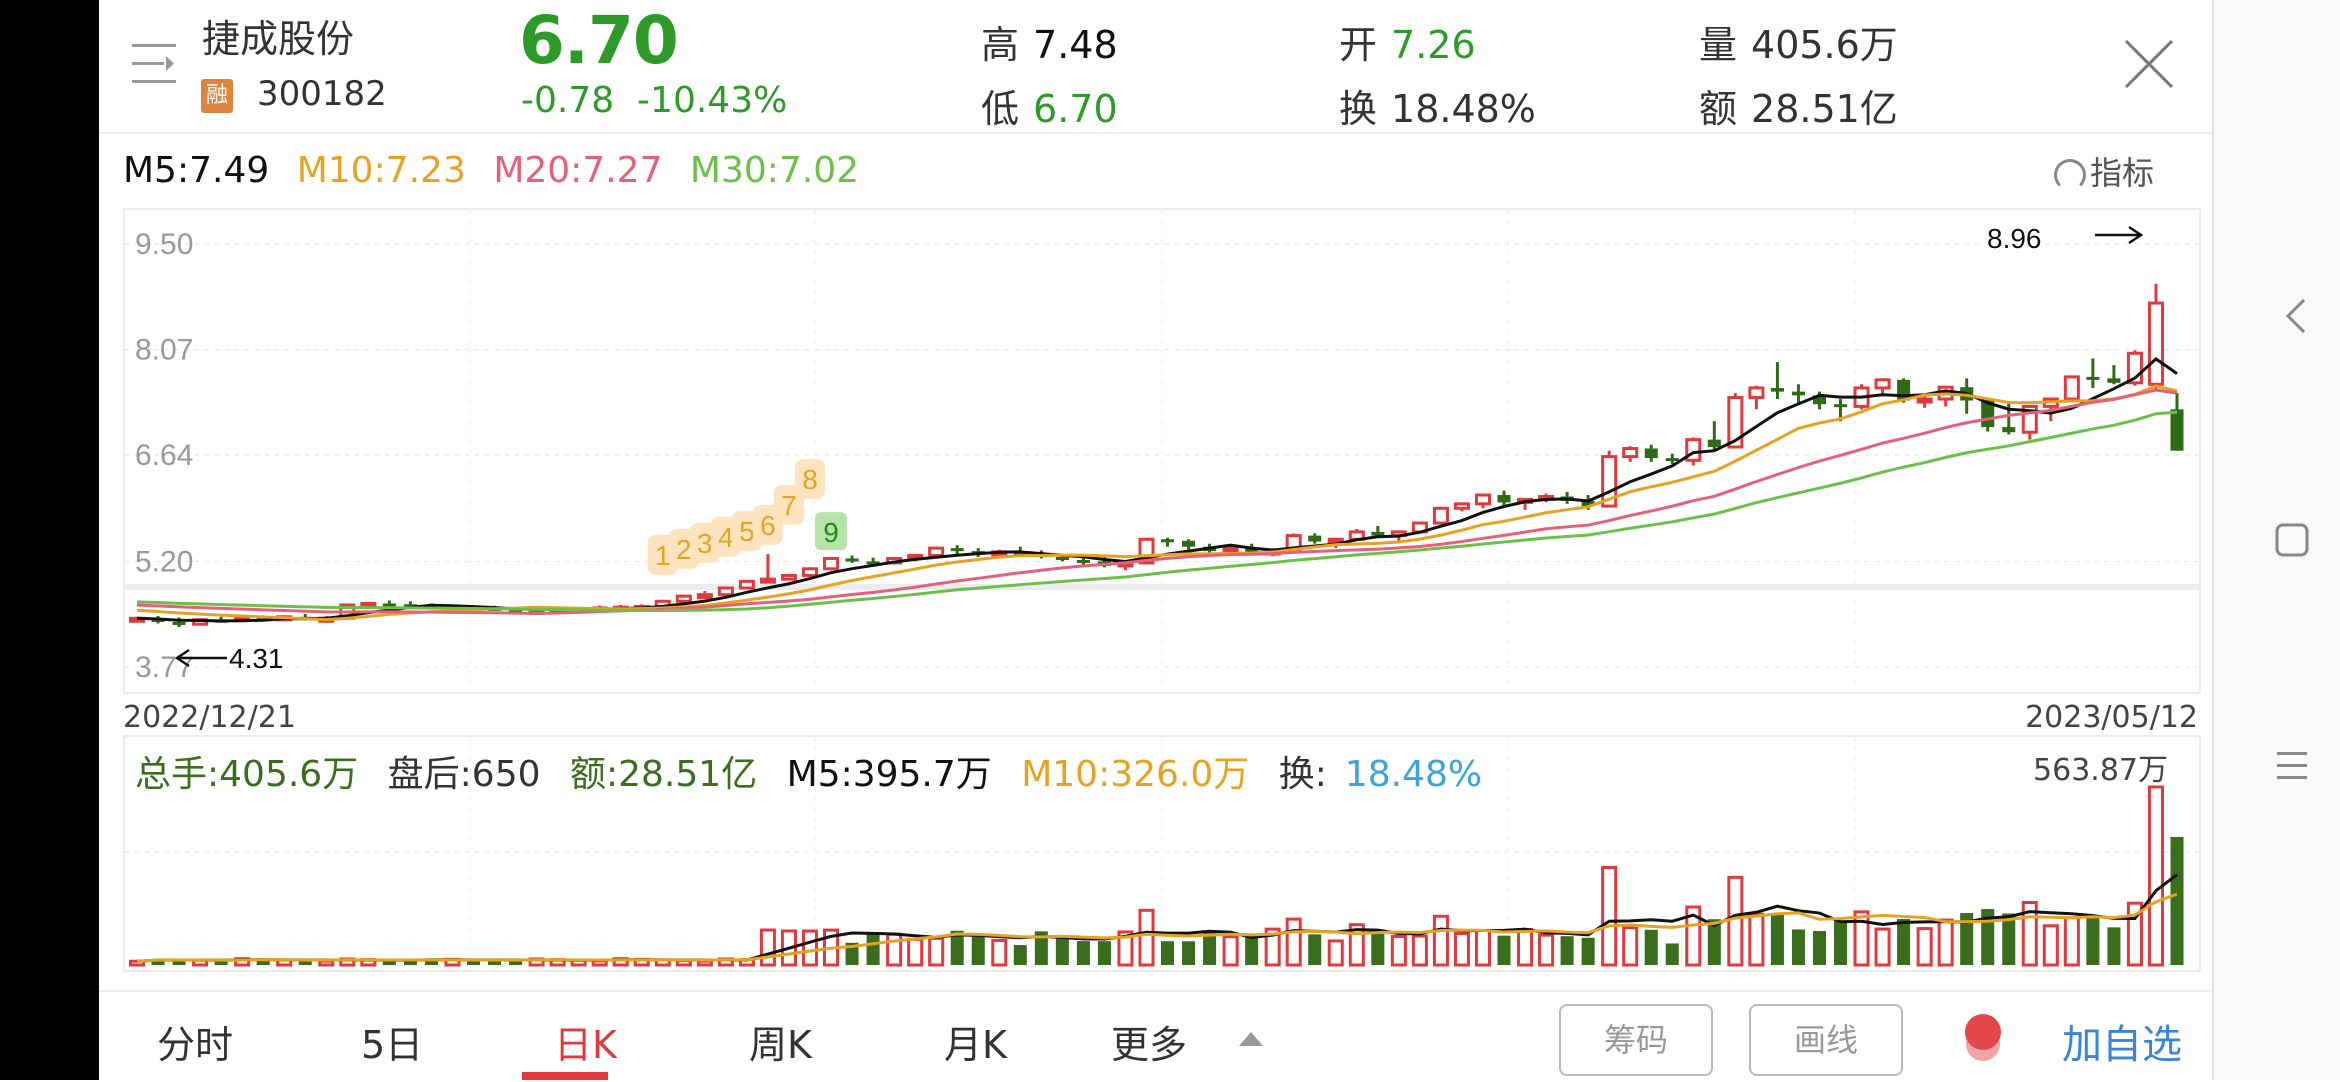 The width and height of the screenshot is (2340, 1082). What do you see at coordinates (164, 455) in the screenshot?
I see `svg-text: 6.64` at bounding box center [164, 455].